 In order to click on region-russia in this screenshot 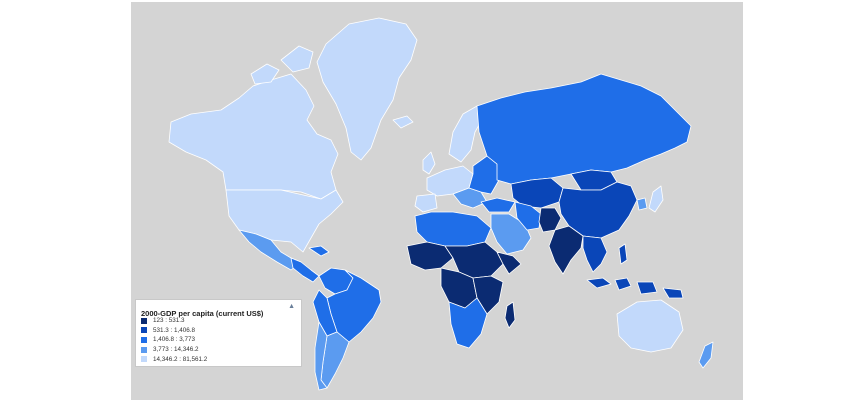, I will do `click(584, 129)`.